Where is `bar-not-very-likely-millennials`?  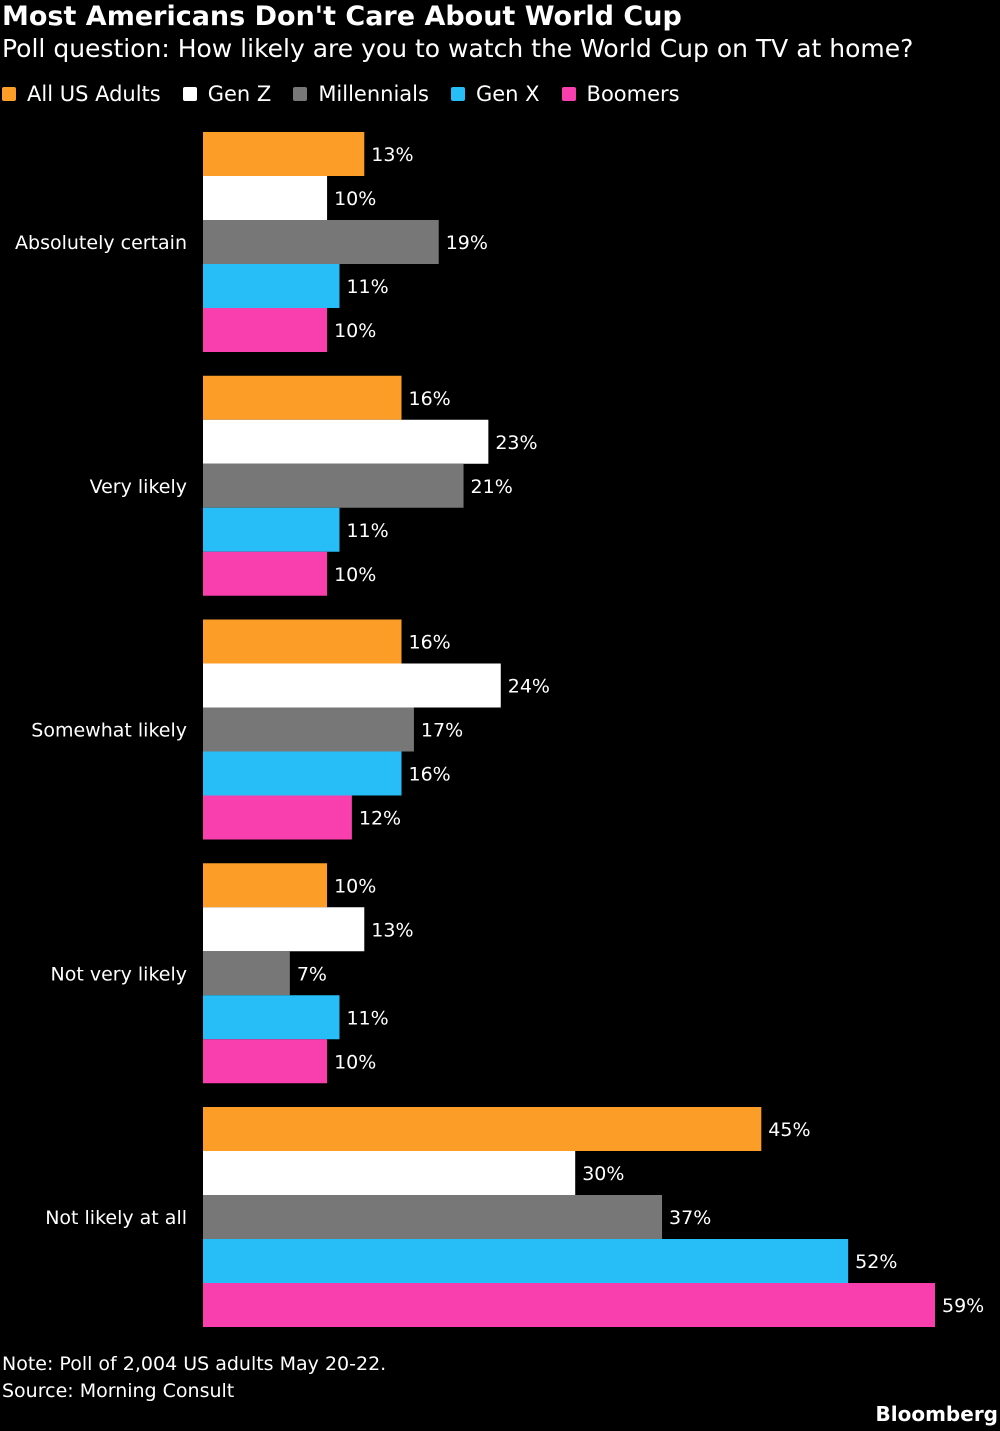 bar-not-very-likely-millennials is located at coordinates (246, 973).